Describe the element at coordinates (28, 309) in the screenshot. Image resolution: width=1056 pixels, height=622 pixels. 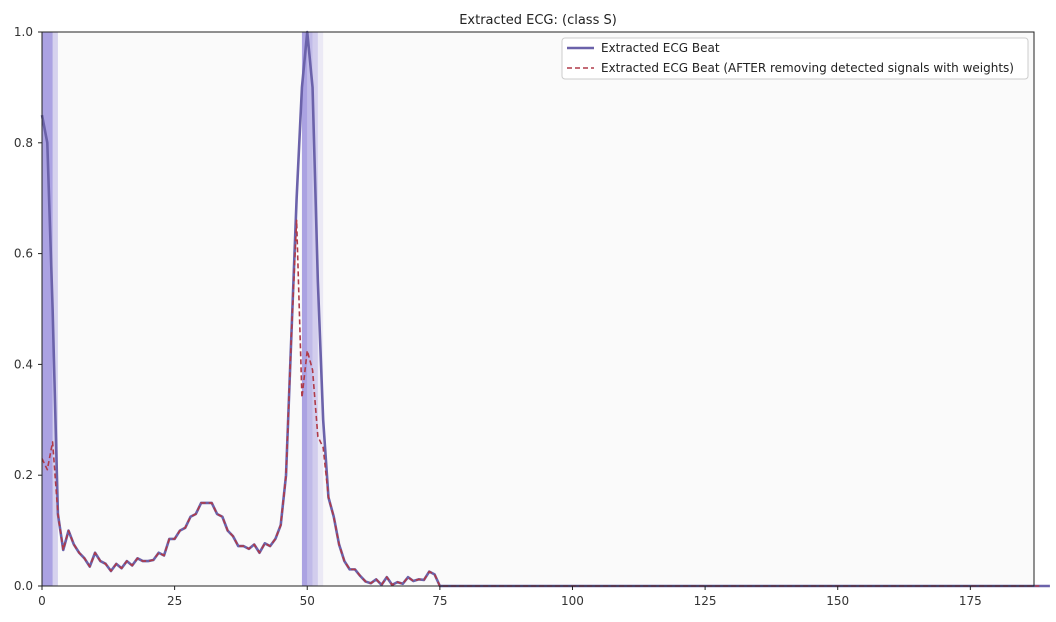
I see `y-axis-ticks: 0.0 0.2 0.4 0.6 0.8 1.0` at that location.